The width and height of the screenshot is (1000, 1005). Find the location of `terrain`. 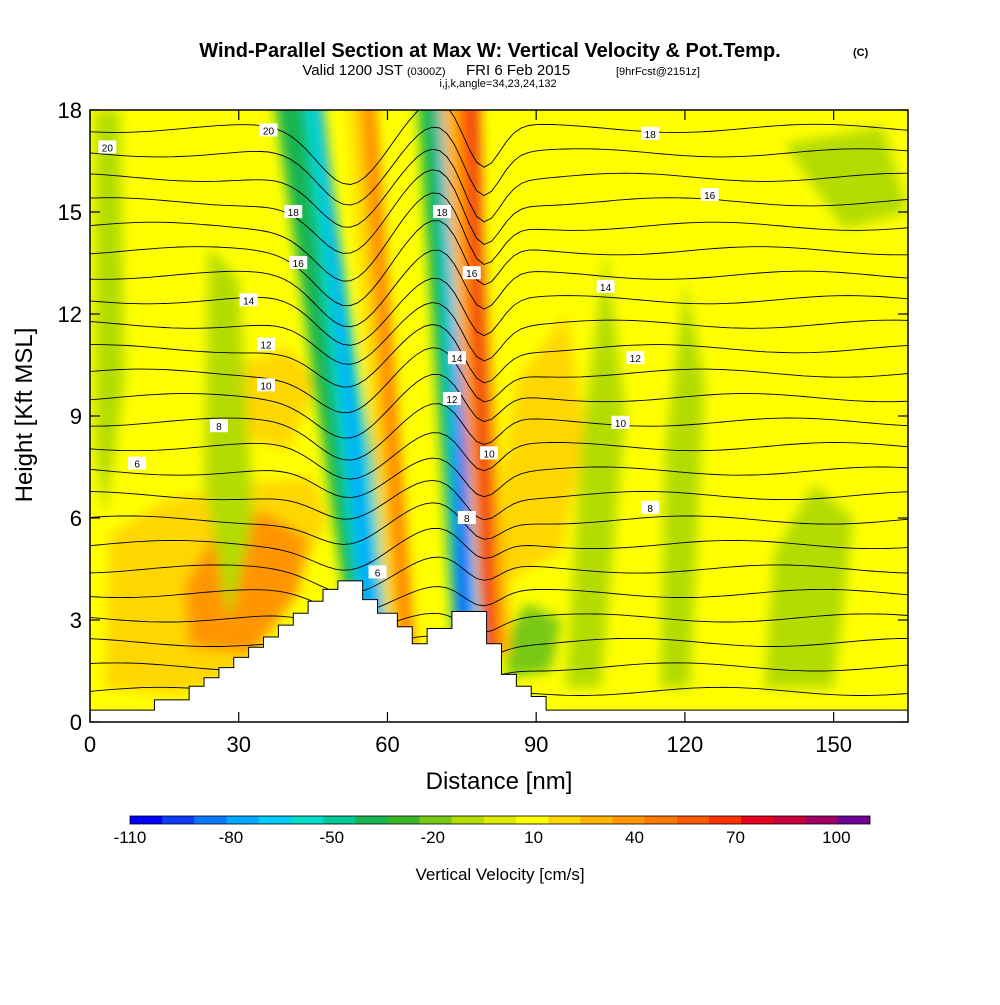

terrain is located at coordinates (499, 651).